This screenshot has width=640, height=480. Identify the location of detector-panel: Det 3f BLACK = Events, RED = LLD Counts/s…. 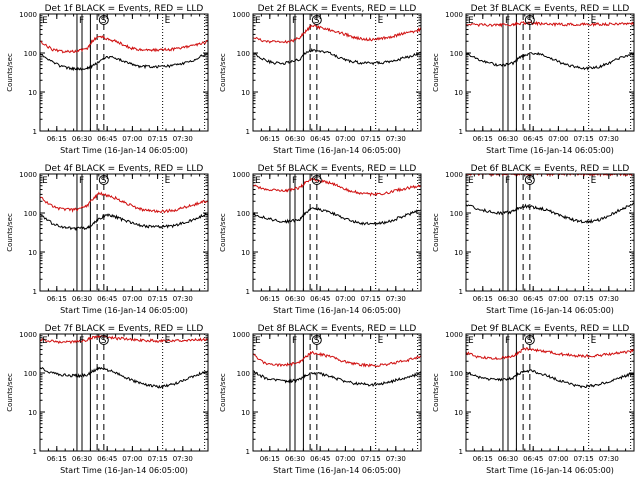
(533, 79).